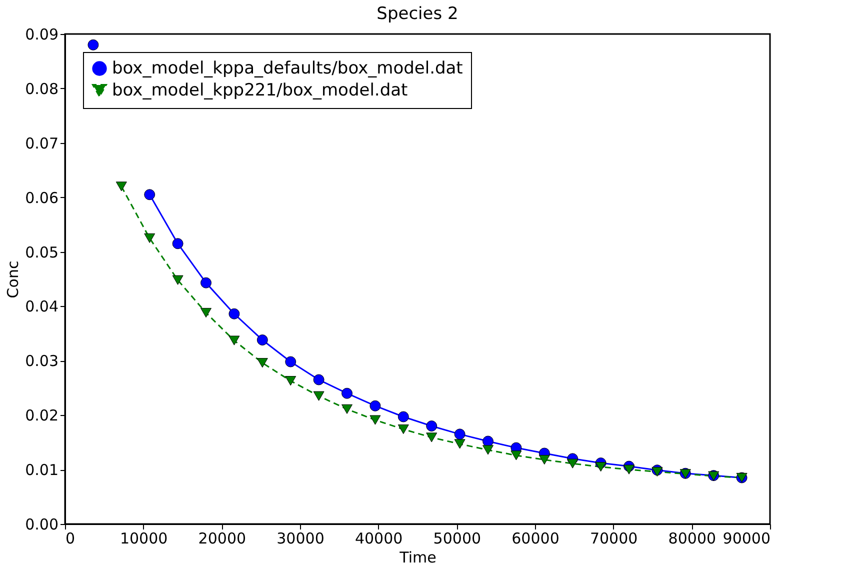 The width and height of the screenshot is (849, 587). Describe the element at coordinates (417, 557) in the screenshot. I see `x-axis-title: Time` at that location.